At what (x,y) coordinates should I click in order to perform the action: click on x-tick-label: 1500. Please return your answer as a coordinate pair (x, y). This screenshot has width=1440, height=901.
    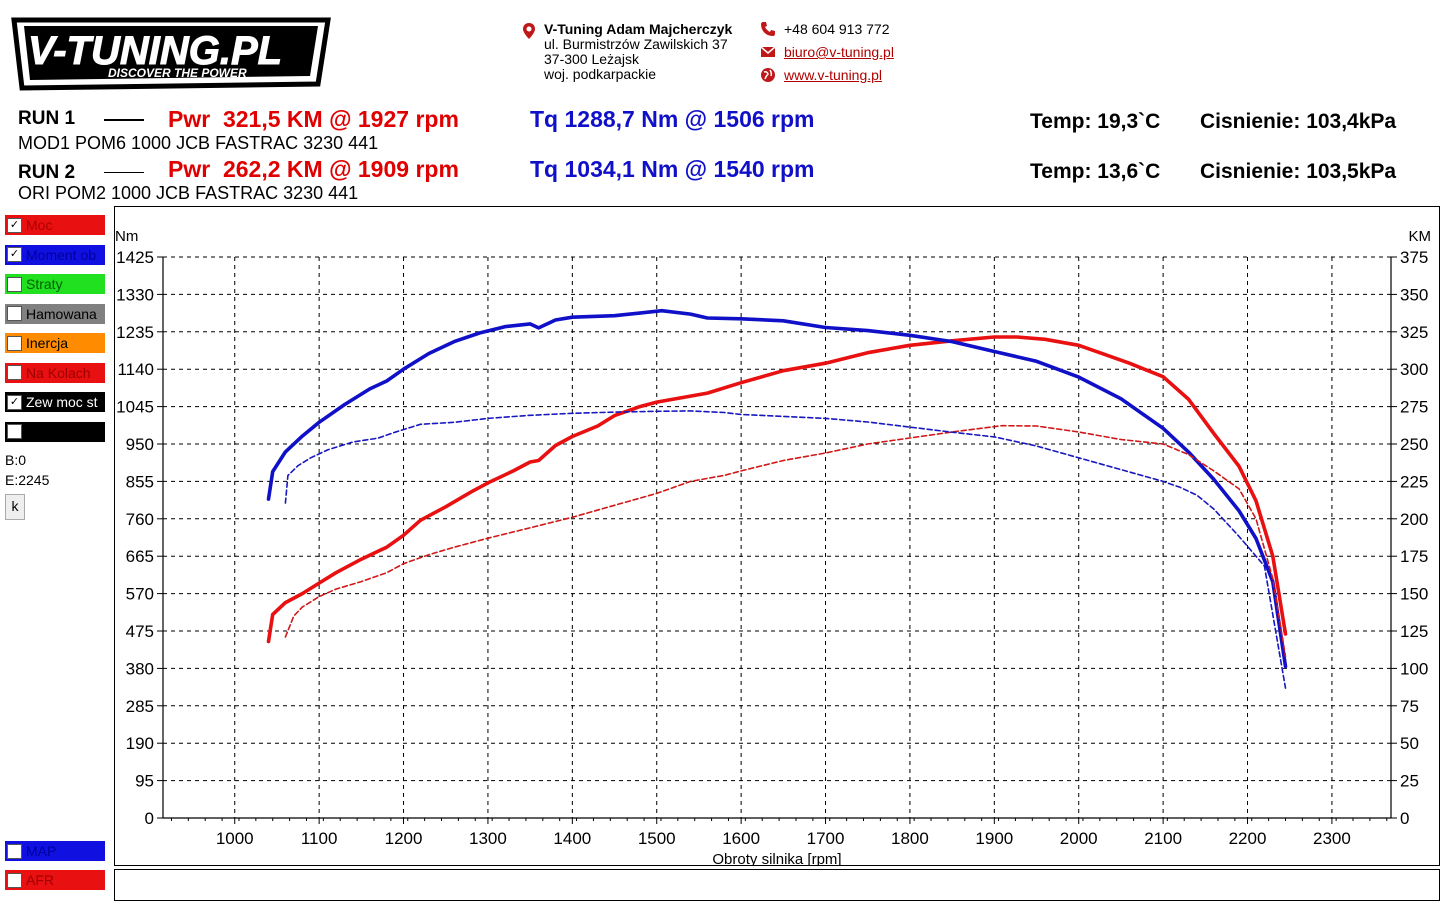
    Looking at the image, I should click on (657, 838).